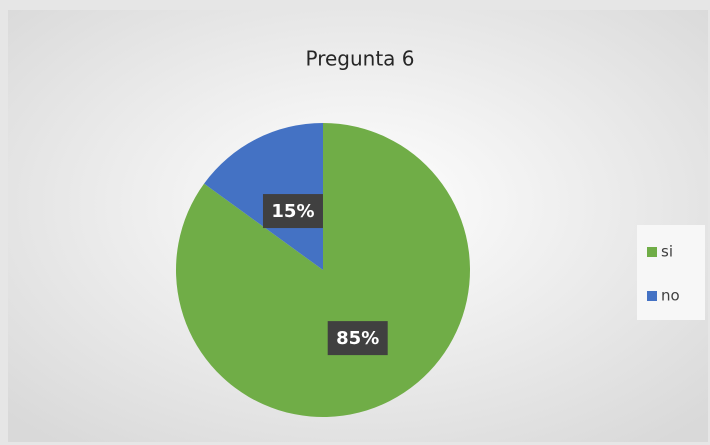  I want to click on legend-box, so click(671, 272).